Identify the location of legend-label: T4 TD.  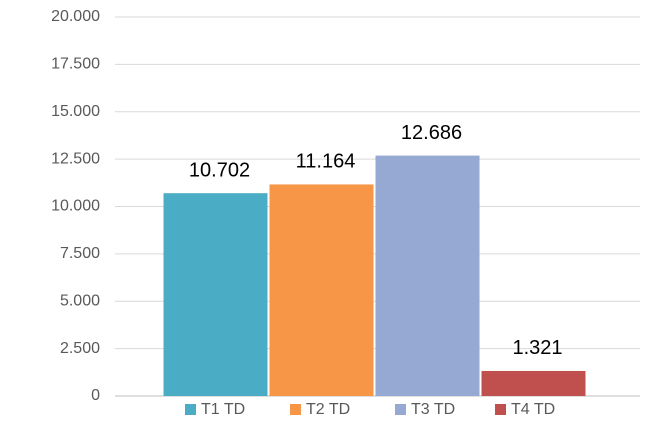
(533, 409).